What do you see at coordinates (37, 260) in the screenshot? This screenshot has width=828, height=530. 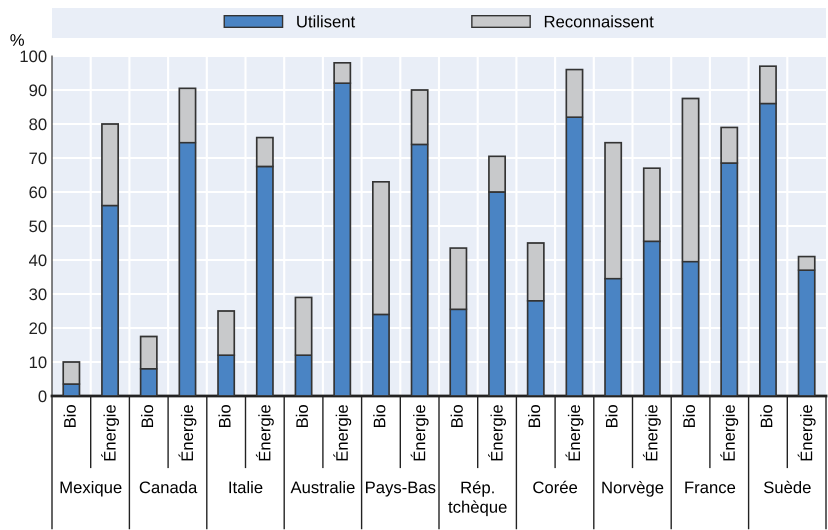 I see `y-tick-label: 40` at bounding box center [37, 260].